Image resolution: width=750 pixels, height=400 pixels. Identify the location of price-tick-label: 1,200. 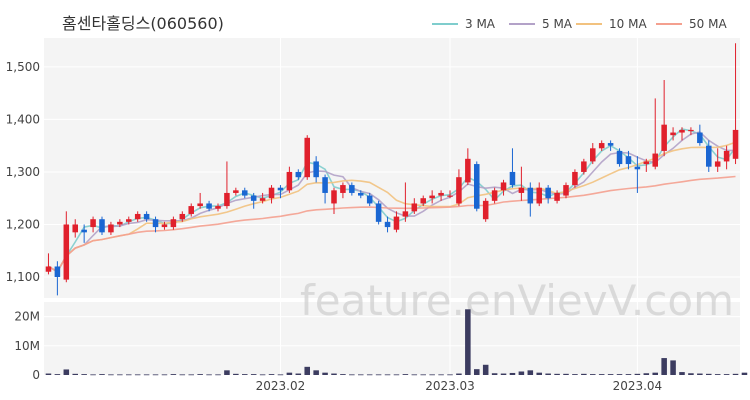
(23, 224).